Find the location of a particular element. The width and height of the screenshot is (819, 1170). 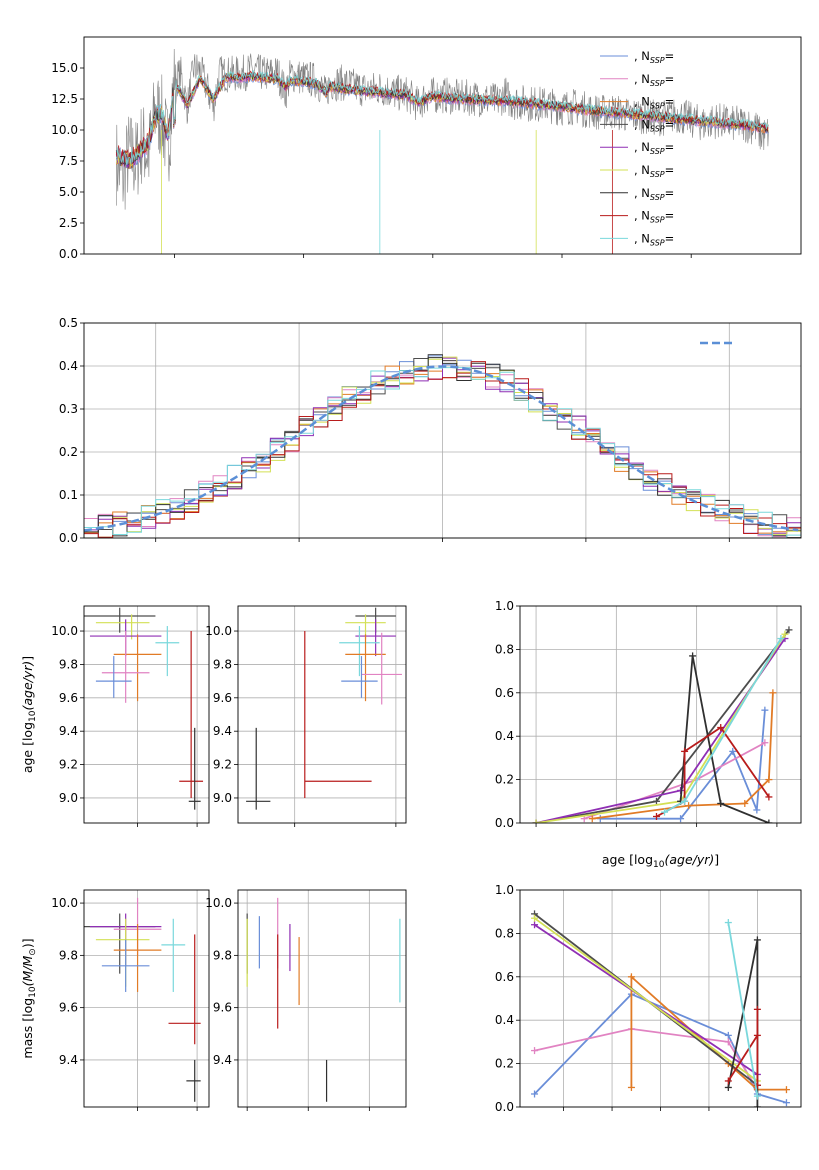

y-tick-label: 0.2 is located at coordinates (504, 780).